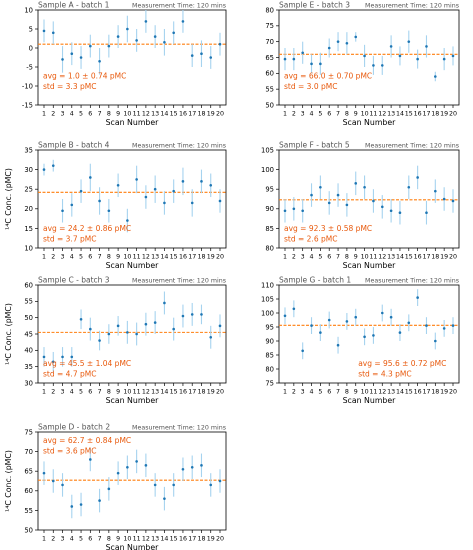 This screenshot has width=473, height=550. Describe the element at coordinates (53, 114) in the screenshot. I see `x-tick-label: 2` at that location.